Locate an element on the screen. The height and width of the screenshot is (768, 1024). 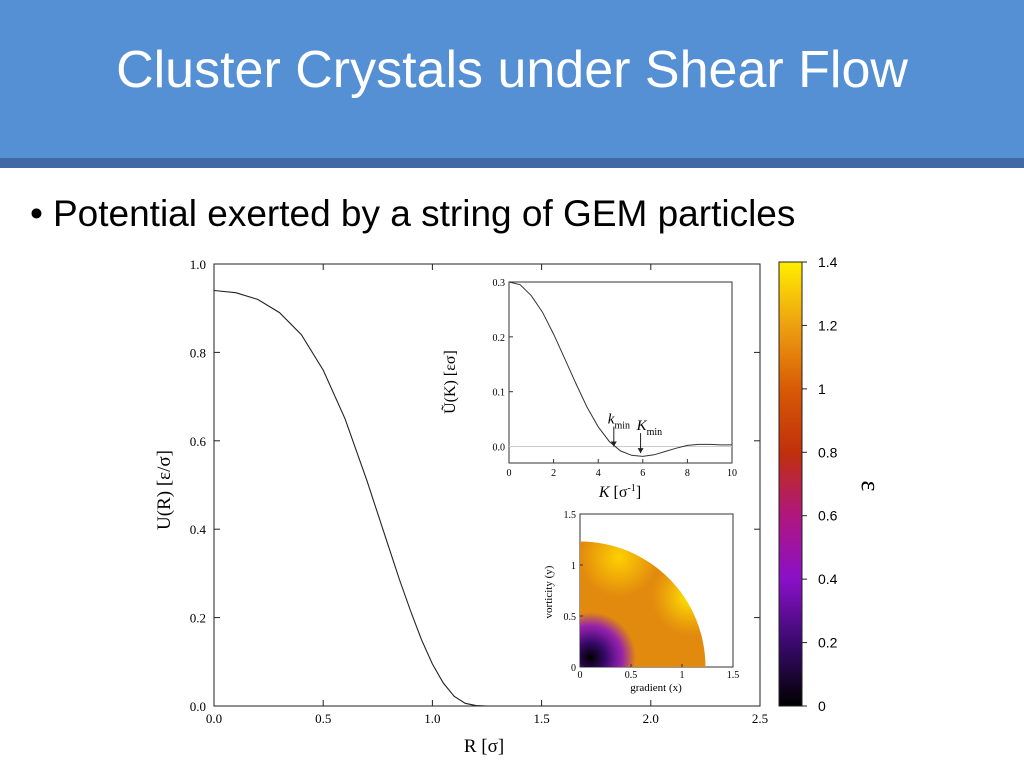
inset-xtick-label: 6 is located at coordinates (642, 473).